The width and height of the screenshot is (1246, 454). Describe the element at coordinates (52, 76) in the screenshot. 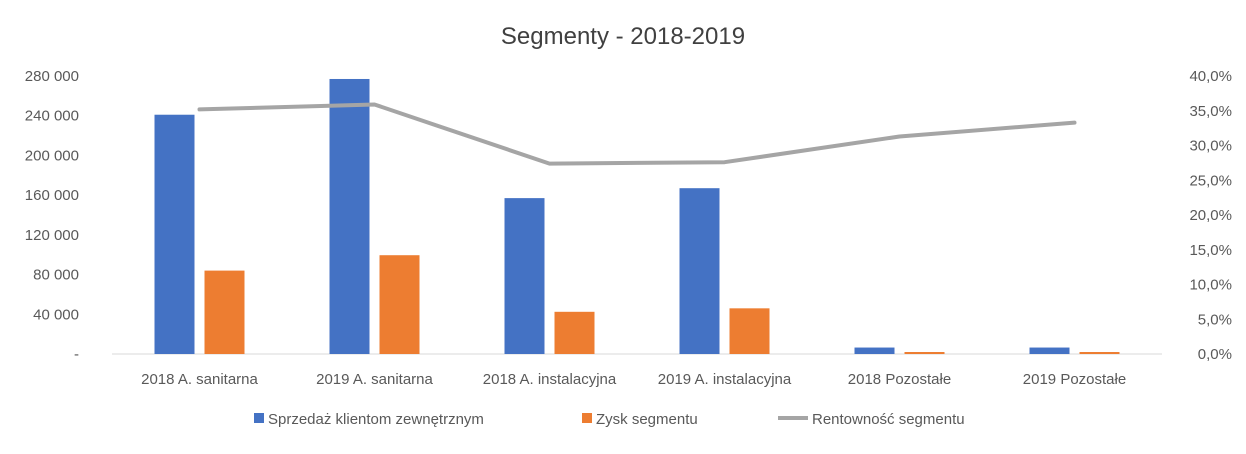

I see `left-tick-label: 280 000` at that location.